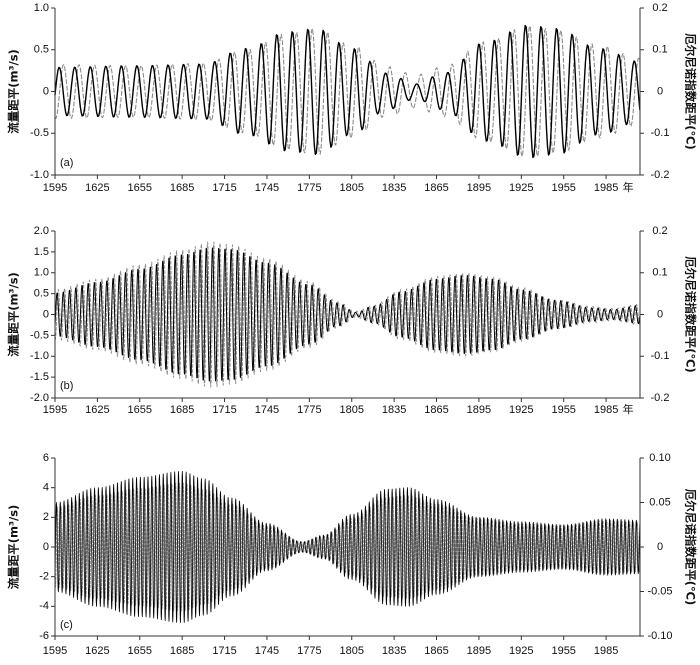  What do you see at coordinates (41, 231) in the screenshot?
I see `left-y-tick-label: 2.0` at bounding box center [41, 231].